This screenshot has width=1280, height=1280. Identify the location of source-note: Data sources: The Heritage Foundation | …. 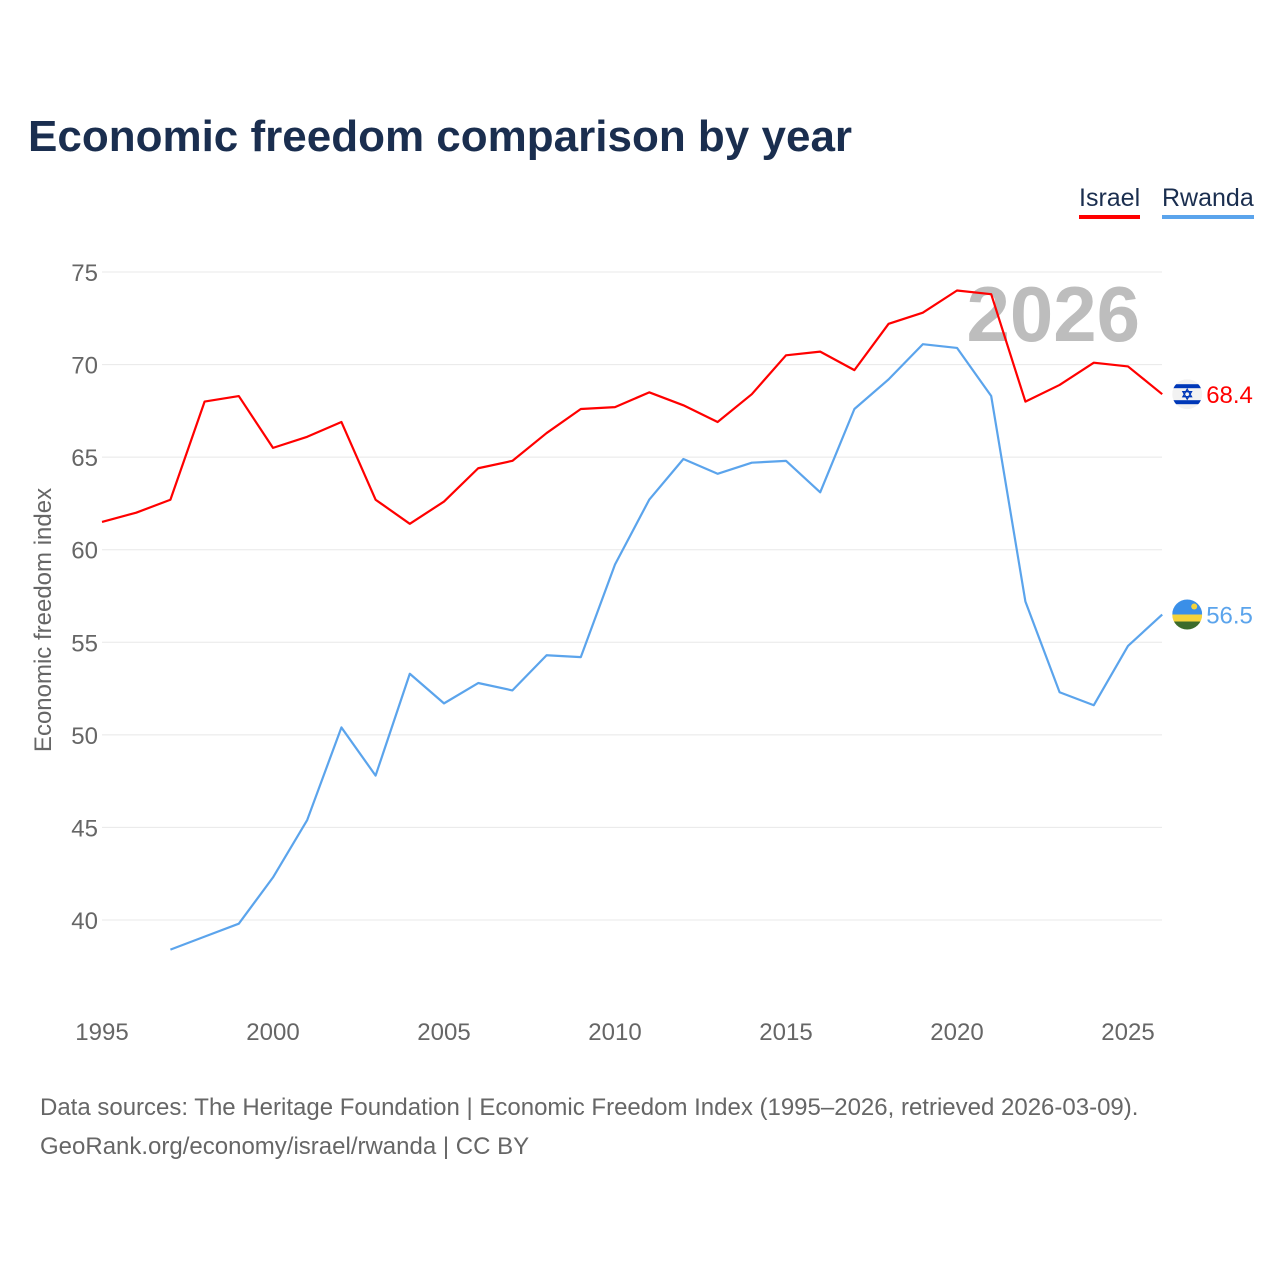
(589, 1127).